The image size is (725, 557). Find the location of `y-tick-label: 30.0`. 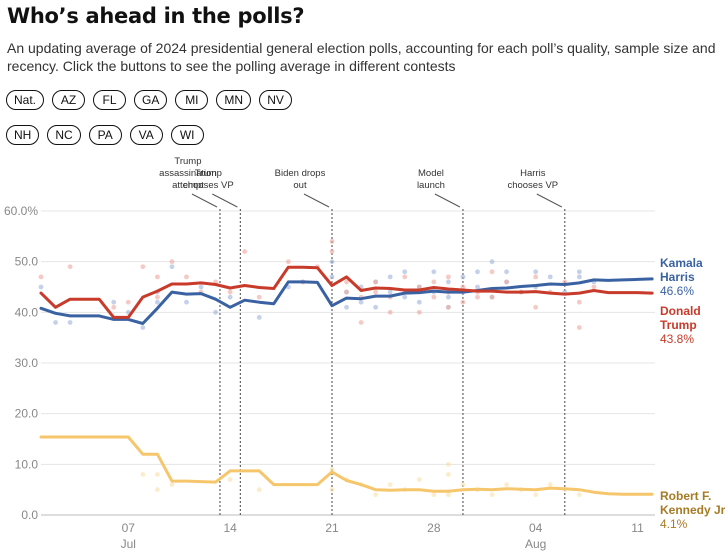

y-tick-label: 30.0 is located at coordinates (27, 363).